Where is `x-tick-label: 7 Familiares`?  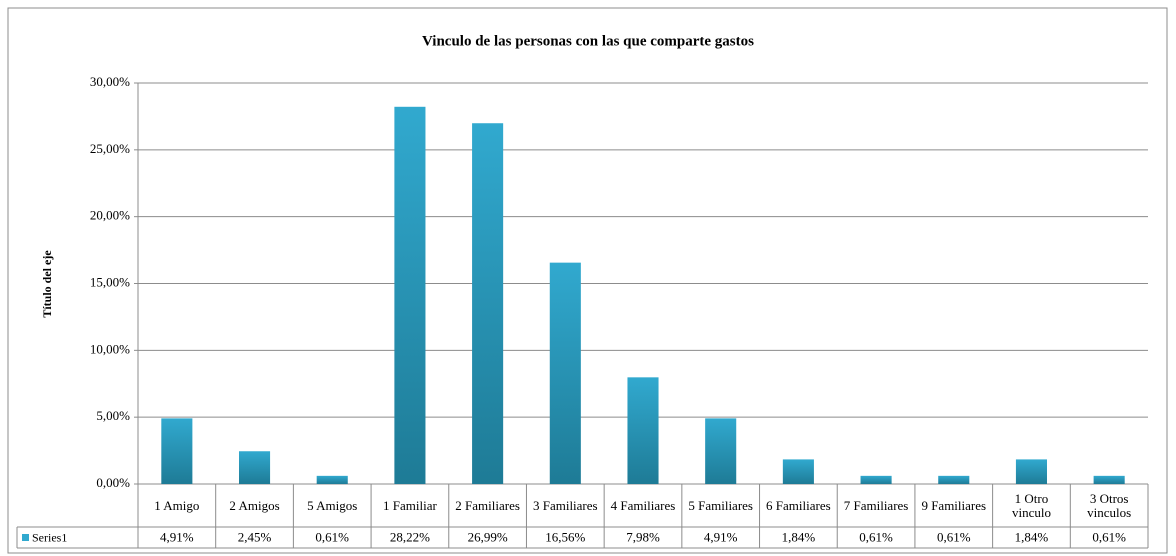
x-tick-label: 7 Familiares is located at coordinates (876, 505).